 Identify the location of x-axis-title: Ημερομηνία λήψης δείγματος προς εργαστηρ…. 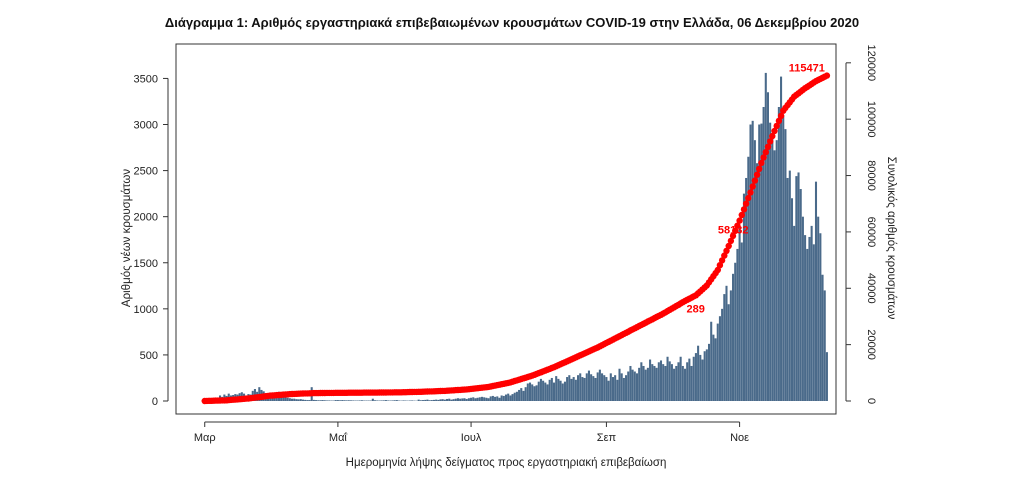
(506, 463).